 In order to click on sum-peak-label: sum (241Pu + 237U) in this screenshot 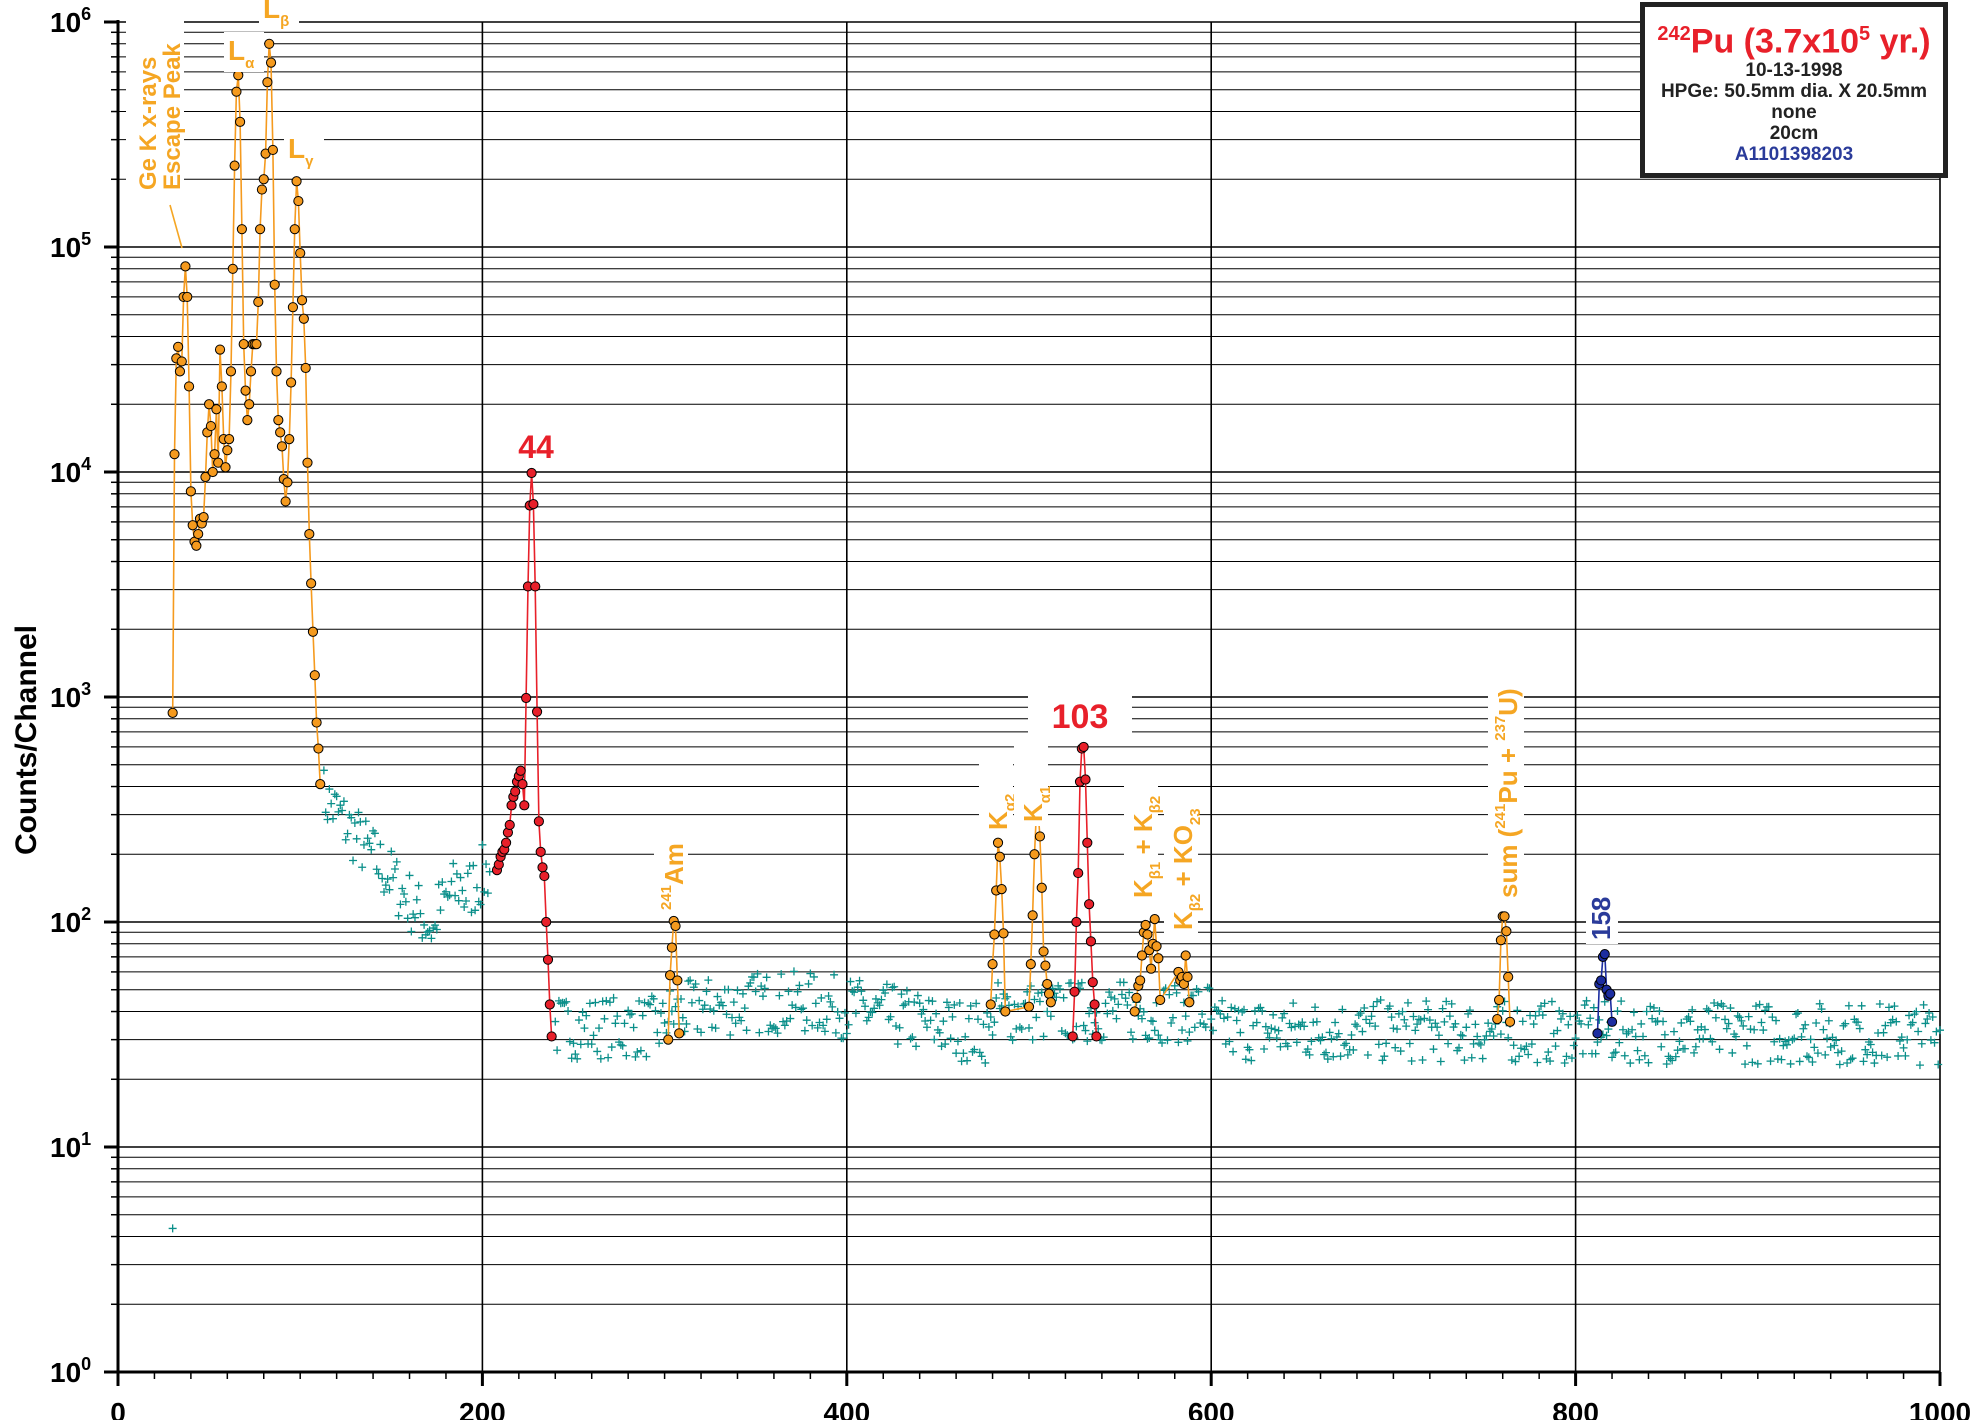, I will do `click(1507, 793)`.